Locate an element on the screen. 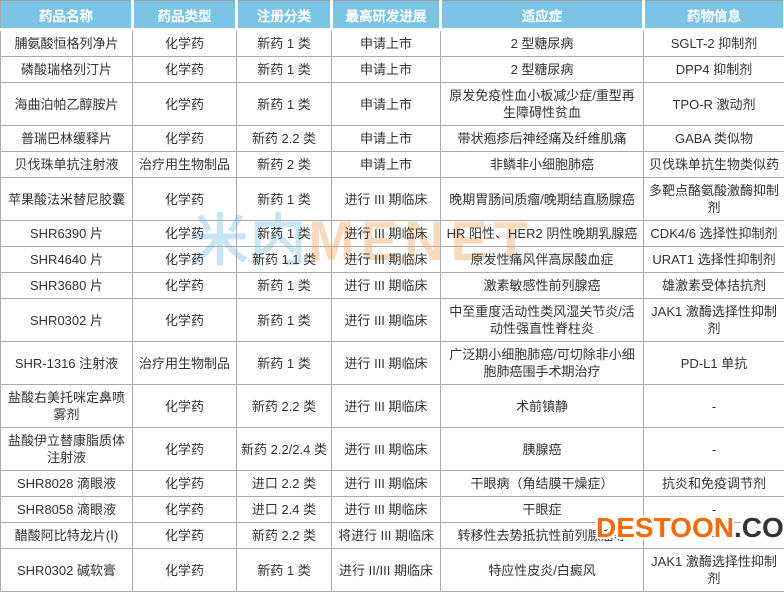  table-cell: 抗炎和免疫调节剂 is located at coordinates (714, 484).